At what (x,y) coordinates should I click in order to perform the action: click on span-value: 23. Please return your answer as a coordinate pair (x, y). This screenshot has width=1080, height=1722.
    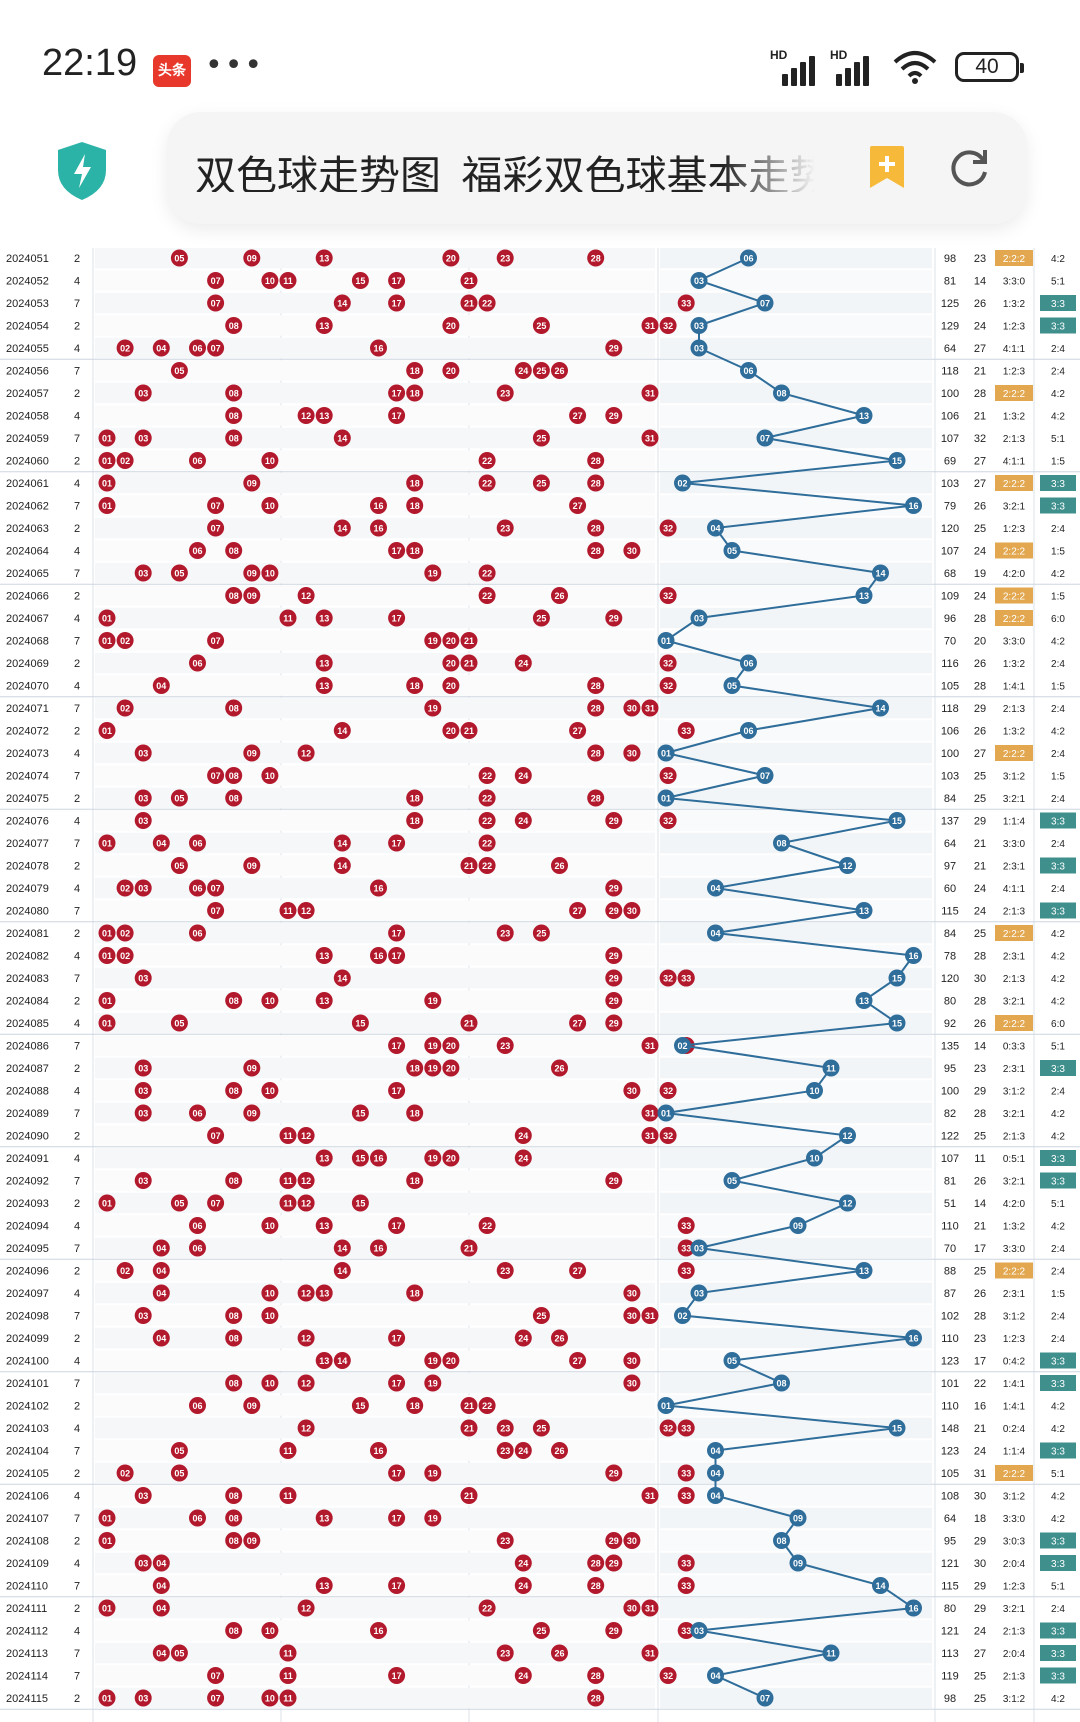
    Looking at the image, I should click on (980, 1339).